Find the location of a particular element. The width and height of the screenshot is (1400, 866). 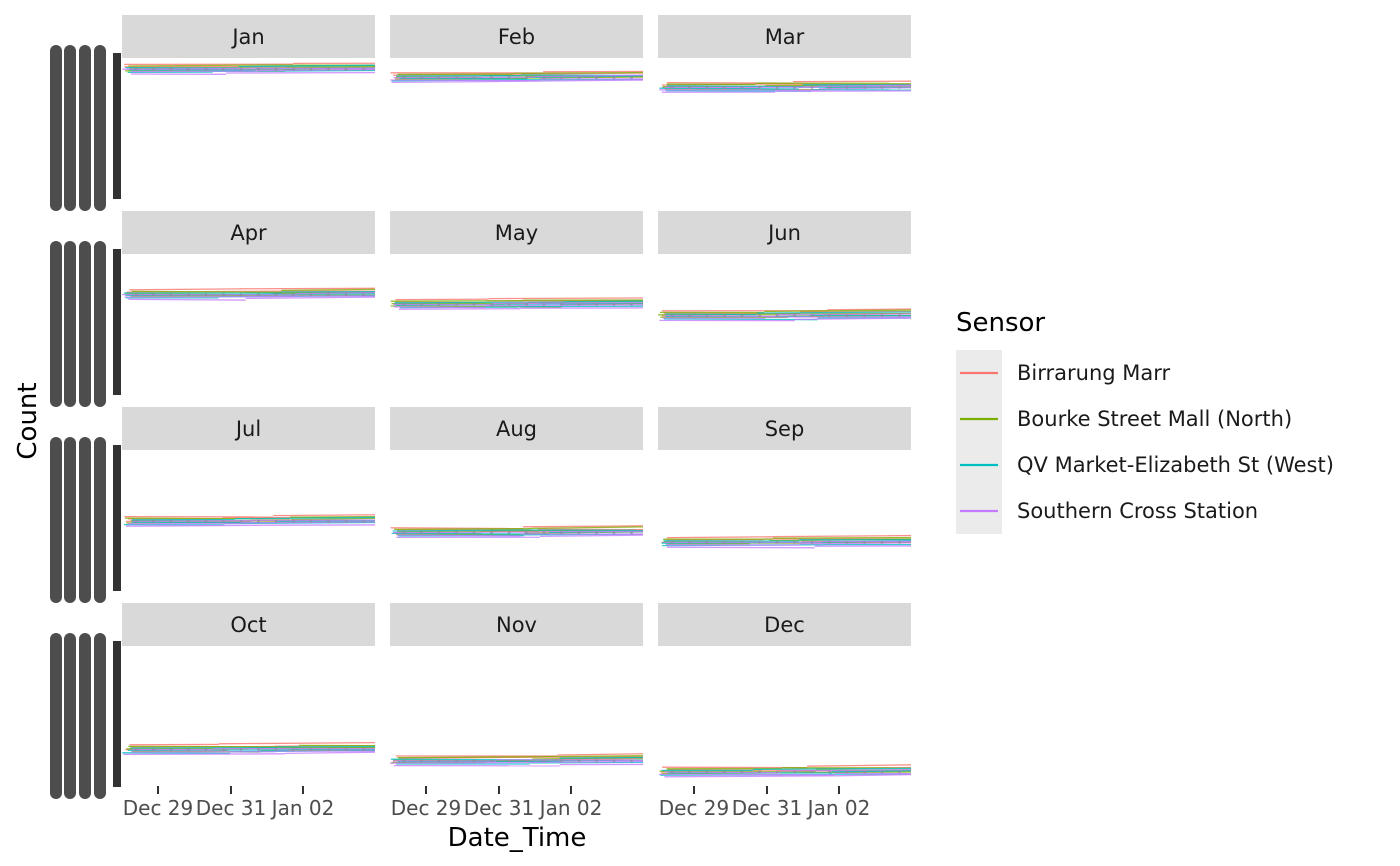

facet-panel-may: May is located at coordinates (517, 260).